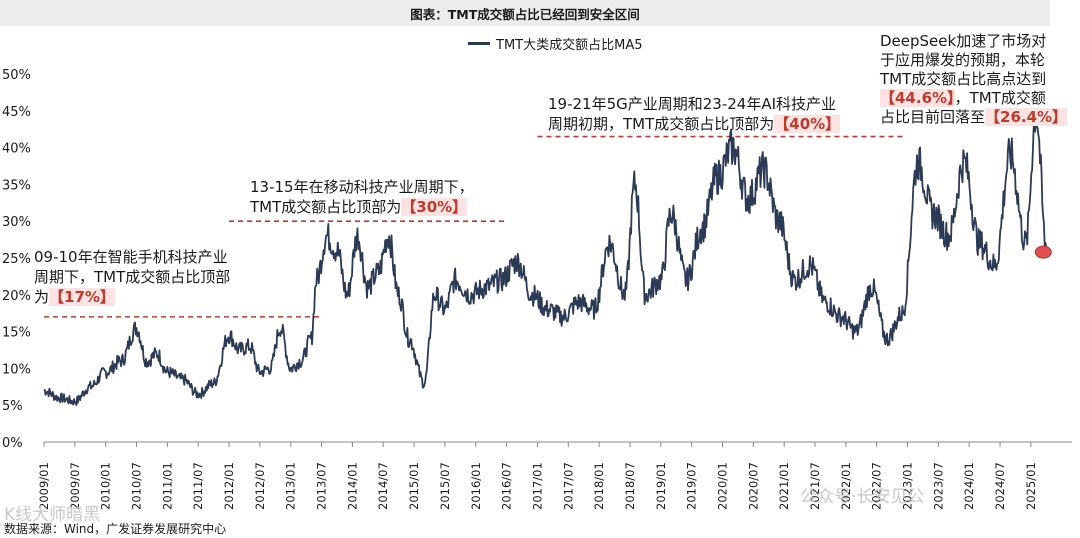 The width and height of the screenshot is (1080, 538). I want to click on y-tick-label: 35%, so click(16, 185).